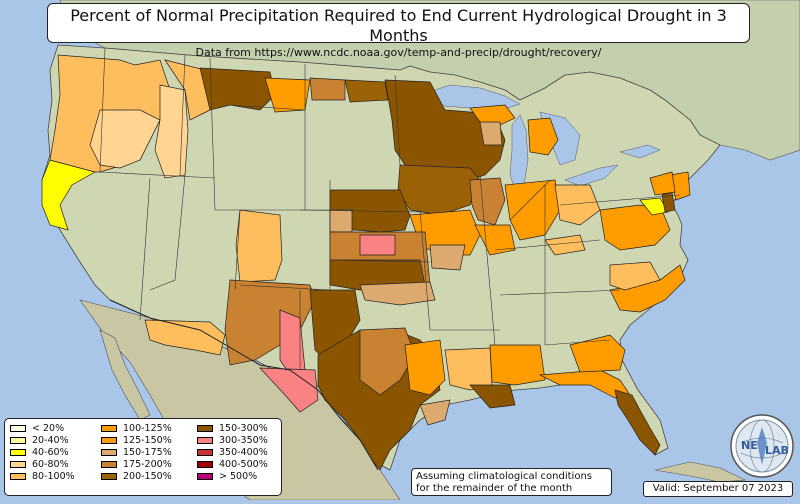  Describe the element at coordinates (147, 452) in the screenshot. I see `legend-label: 150-175%` at that location.